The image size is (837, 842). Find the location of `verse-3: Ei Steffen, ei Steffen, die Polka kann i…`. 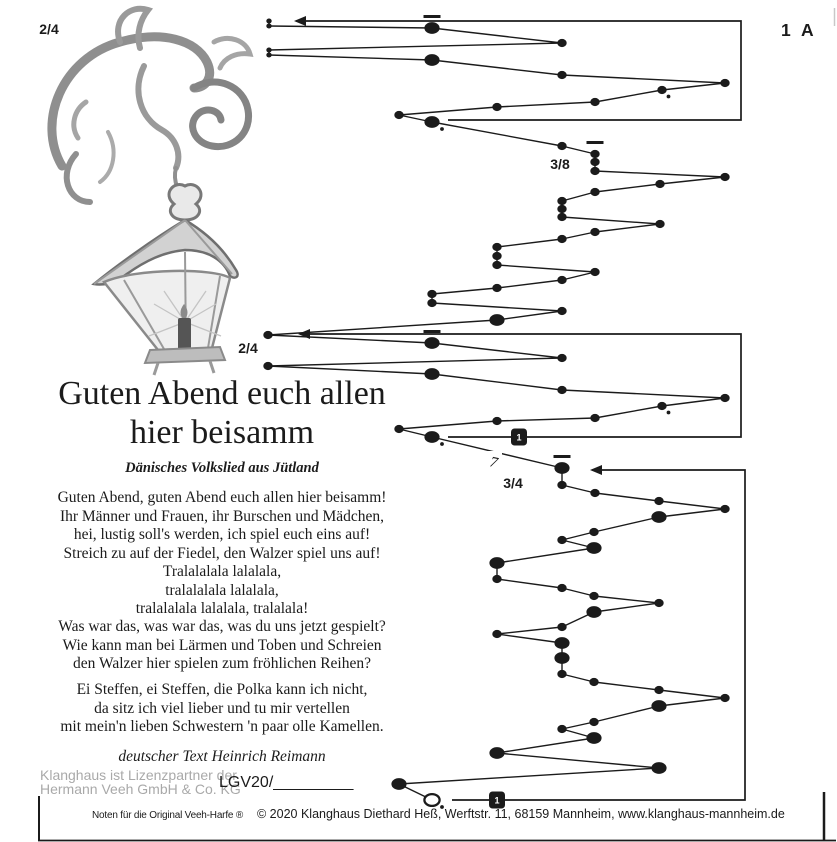

verse-3: Ei Steffen, ei Steffen, die Polka kann i… is located at coordinates (222, 709).